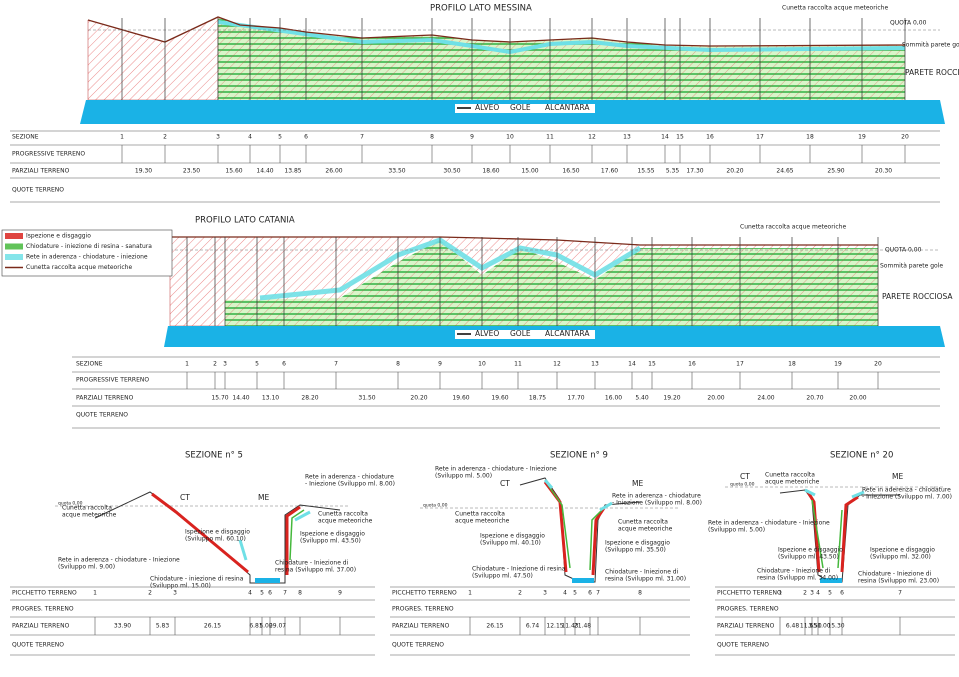 This screenshot has width=959, height=677. Describe the element at coordinates (102, 415) in the screenshot. I see `row-header: QUOTE TERRENO` at that location.